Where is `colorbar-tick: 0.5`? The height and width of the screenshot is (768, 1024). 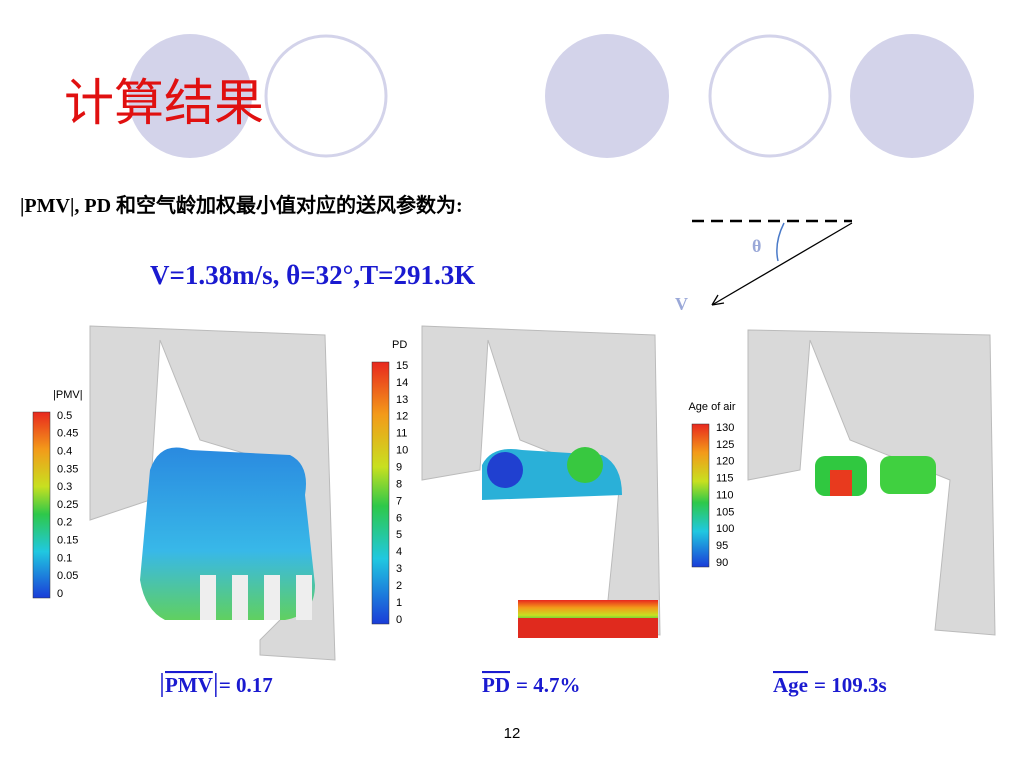
colorbar-tick: 0.5 is located at coordinates (64, 416).